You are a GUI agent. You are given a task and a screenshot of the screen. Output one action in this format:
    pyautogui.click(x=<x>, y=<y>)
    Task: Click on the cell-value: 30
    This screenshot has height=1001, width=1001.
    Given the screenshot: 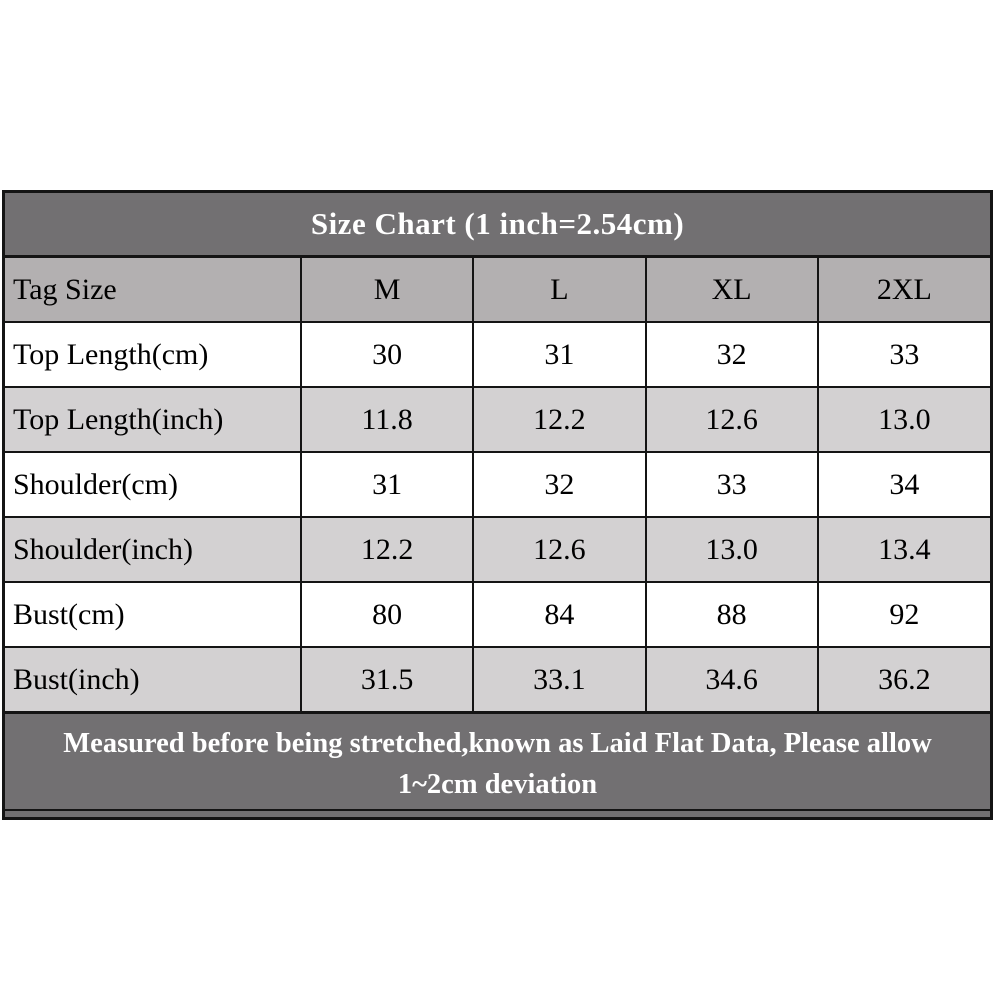 What is the action you would take?
    pyautogui.click(x=387, y=354)
    